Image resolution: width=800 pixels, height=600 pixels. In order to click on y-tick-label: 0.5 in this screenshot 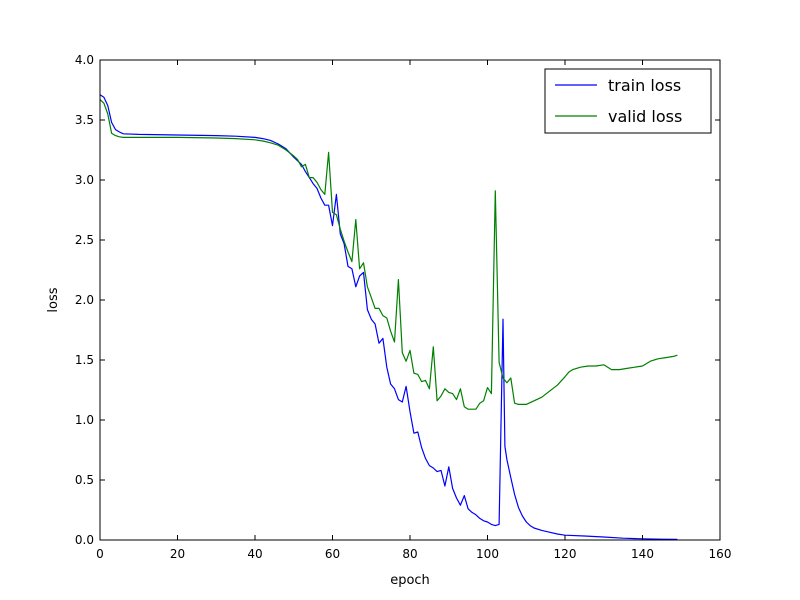, I will do `click(84, 480)`.